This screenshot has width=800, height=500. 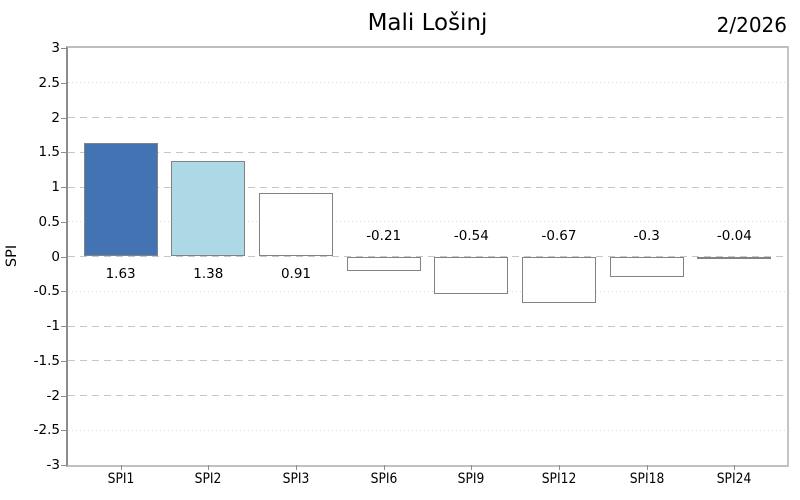 What do you see at coordinates (559, 479) in the screenshot?
I see `x-tick-label-spi12: SPI12` at bounding box center [559, 479].